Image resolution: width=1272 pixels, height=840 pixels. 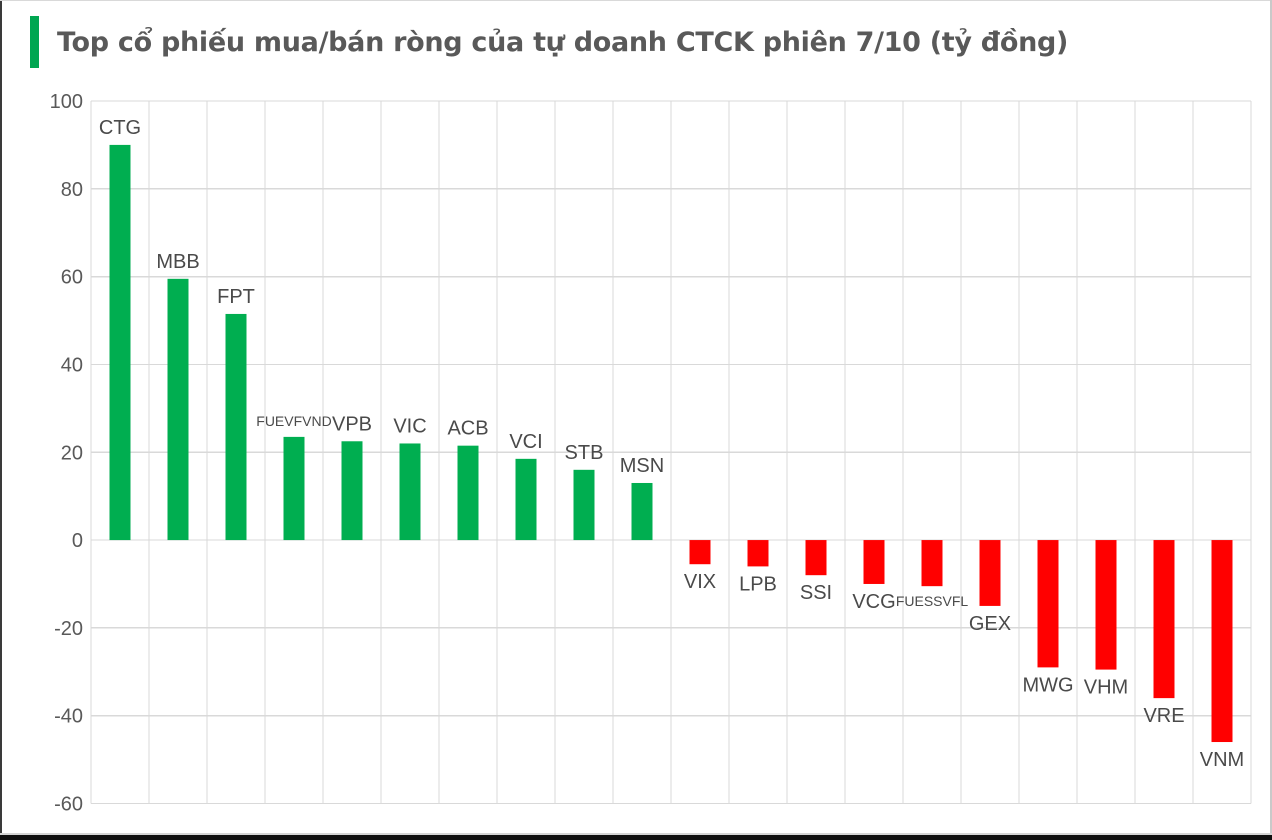 What do you see at coordinates (68, 805) in the screenshot?
I see `y-axis-tick-label: -60` at bounding box center [68, 805].